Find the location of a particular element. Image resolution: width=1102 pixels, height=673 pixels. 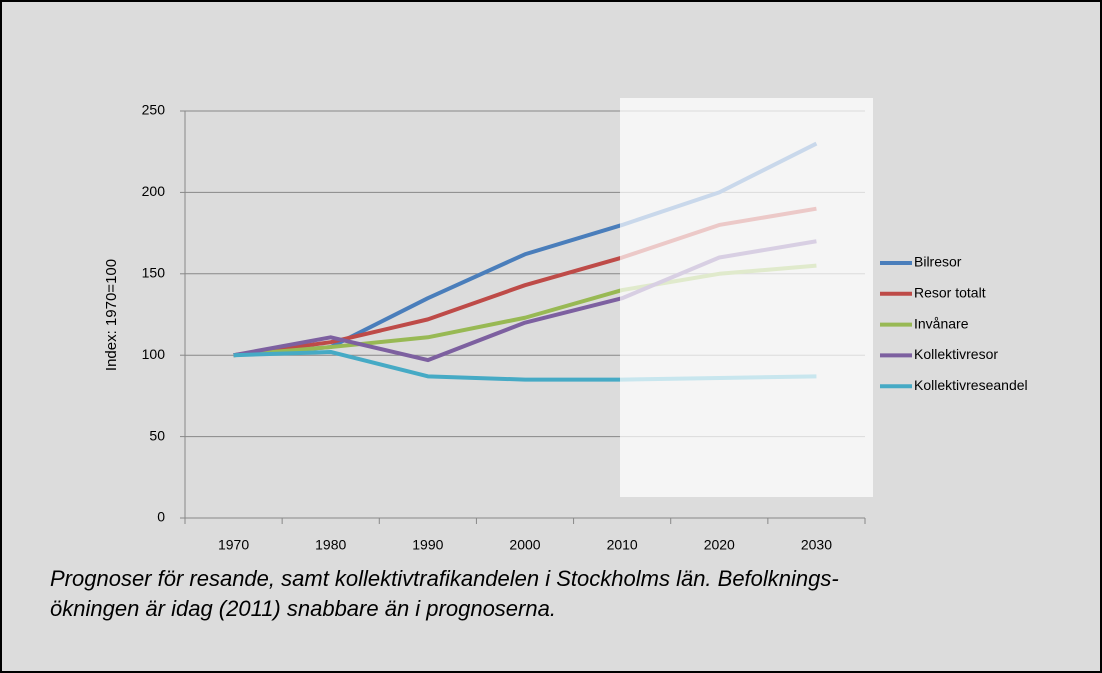

legend-label: Bilresor is located at coordinates (938, 262).